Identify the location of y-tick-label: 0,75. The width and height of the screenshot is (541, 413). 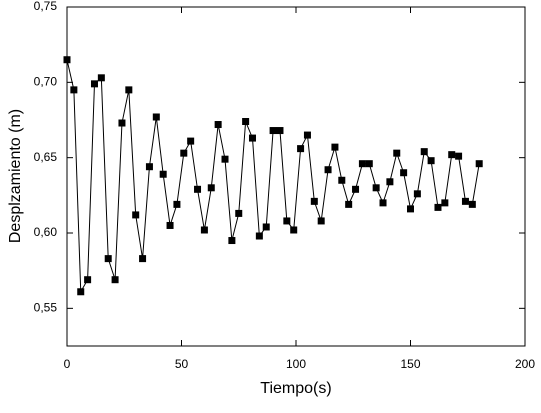
(46, 6).